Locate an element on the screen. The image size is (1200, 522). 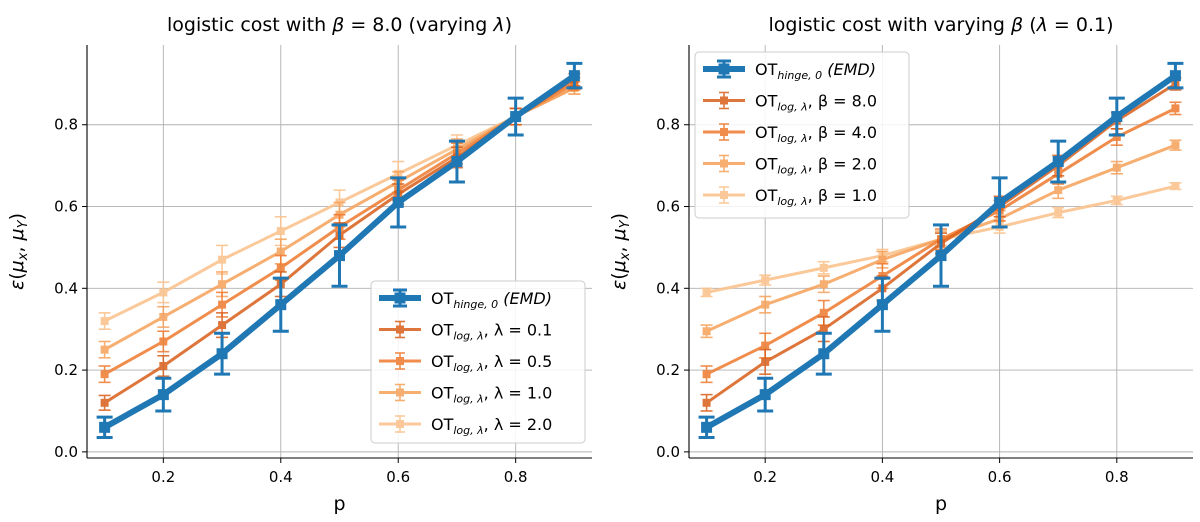
legend-label: OTlog, λ, λ = 0.5 is located at coordinates (491, 363).